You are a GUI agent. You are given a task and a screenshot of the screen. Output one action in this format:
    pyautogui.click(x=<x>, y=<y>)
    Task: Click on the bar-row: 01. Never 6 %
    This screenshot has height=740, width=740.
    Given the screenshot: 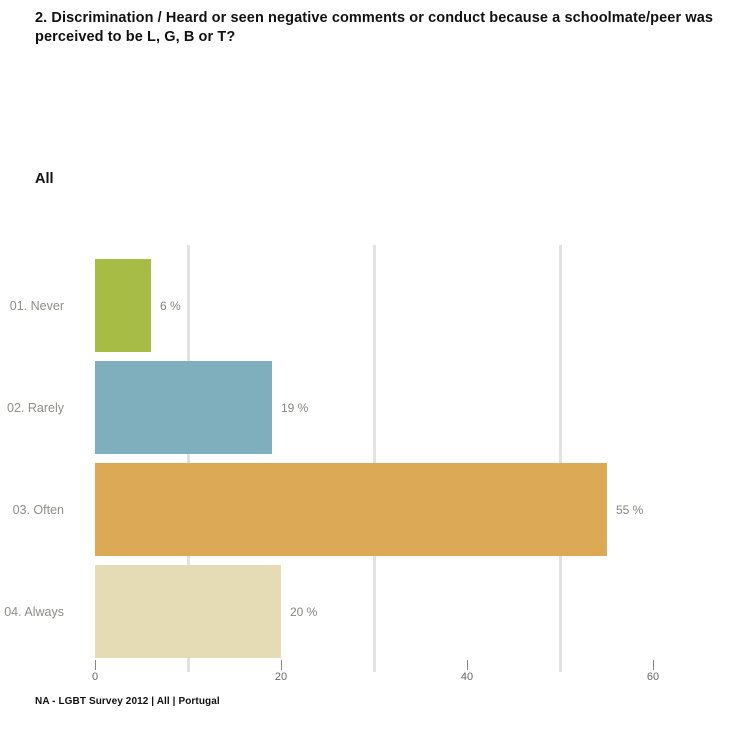 What is the action you would take?
    pyautogui.click(x=370, y=305)
    